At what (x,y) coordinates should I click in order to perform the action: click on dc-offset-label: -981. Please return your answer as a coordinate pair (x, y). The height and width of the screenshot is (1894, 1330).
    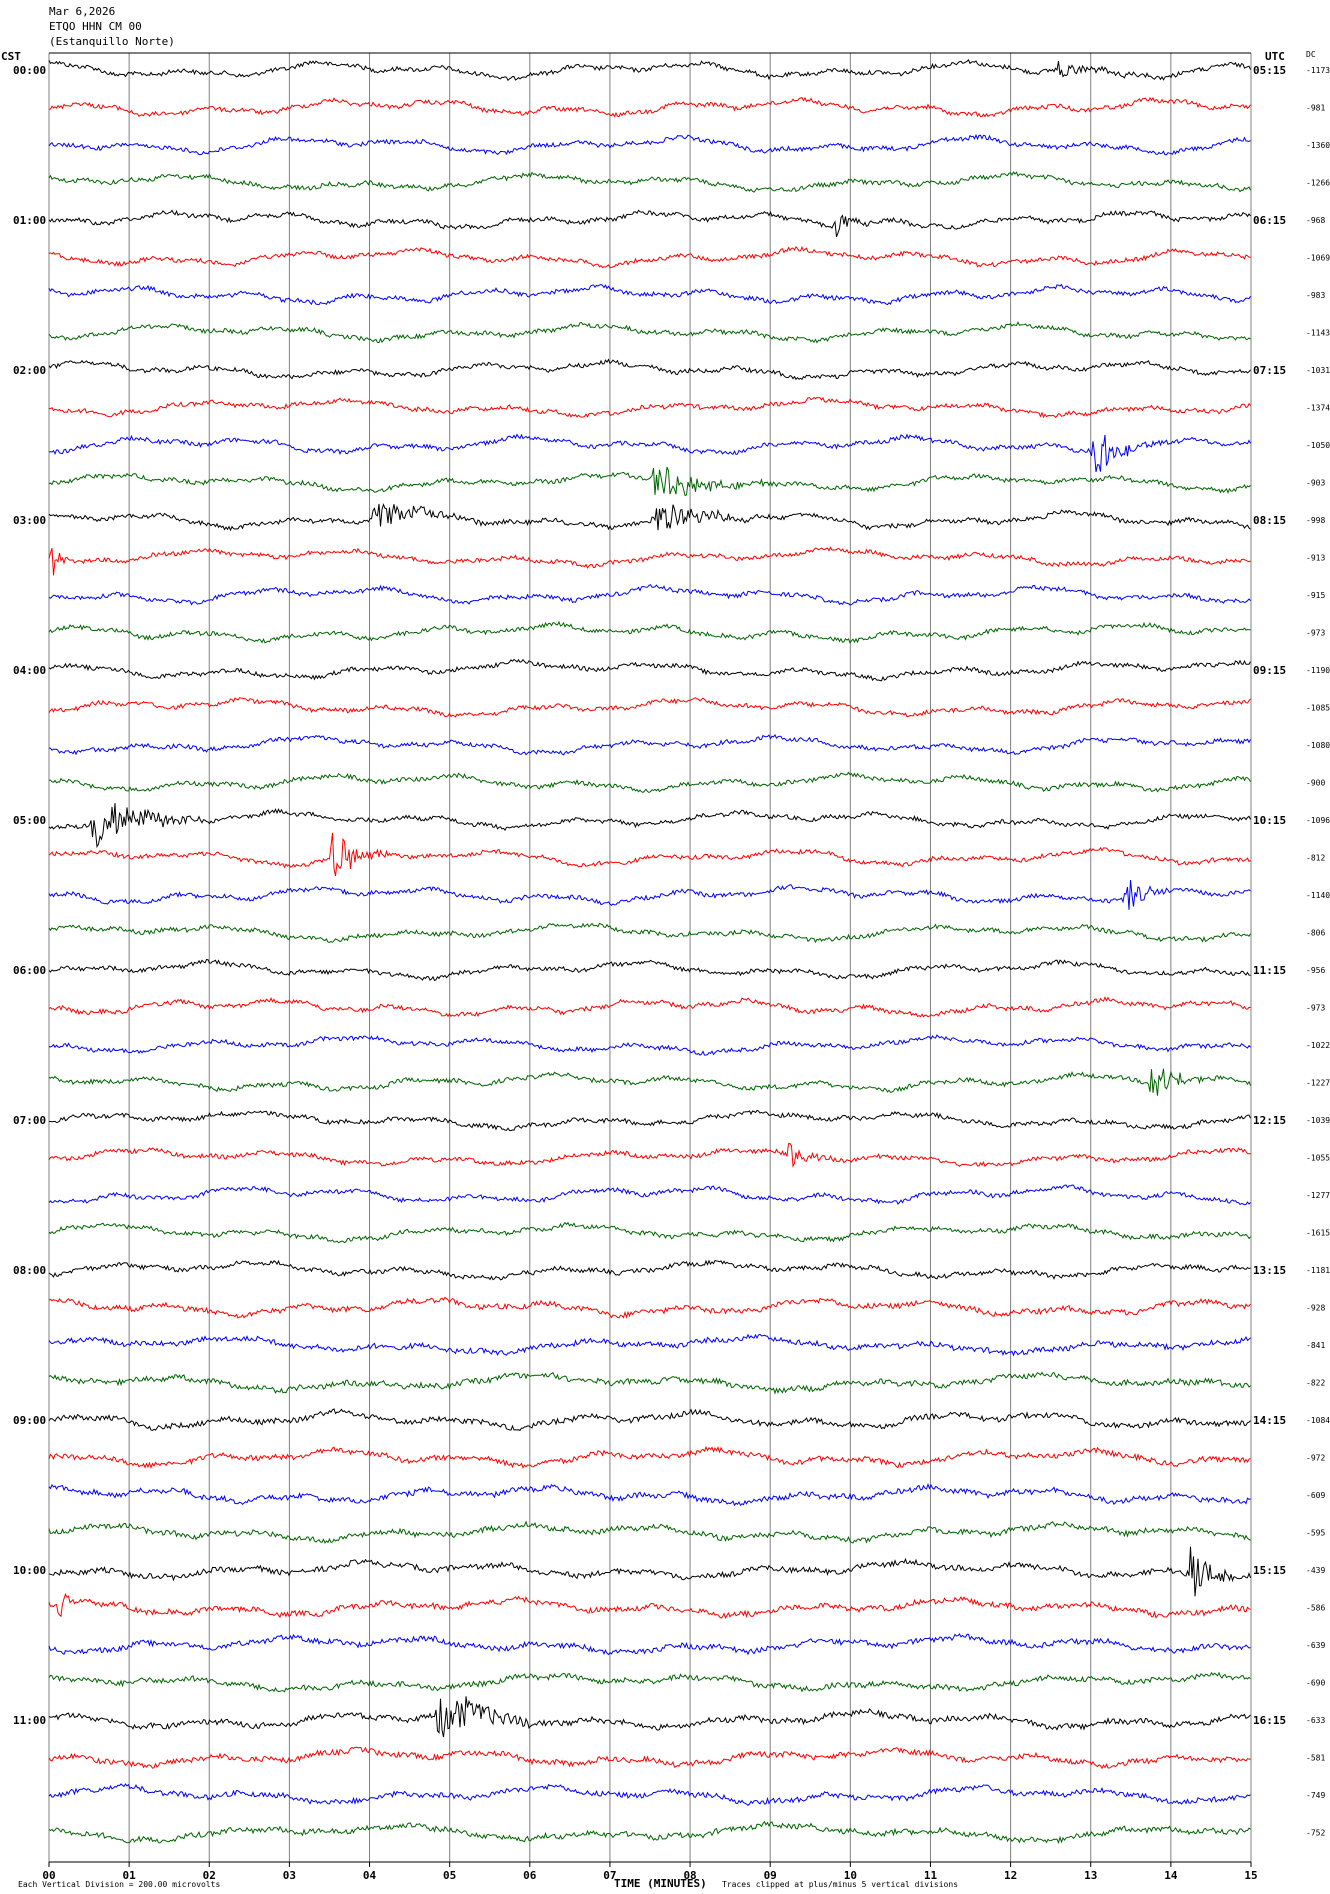
    Looking at the image, I should click on (1315, 108).